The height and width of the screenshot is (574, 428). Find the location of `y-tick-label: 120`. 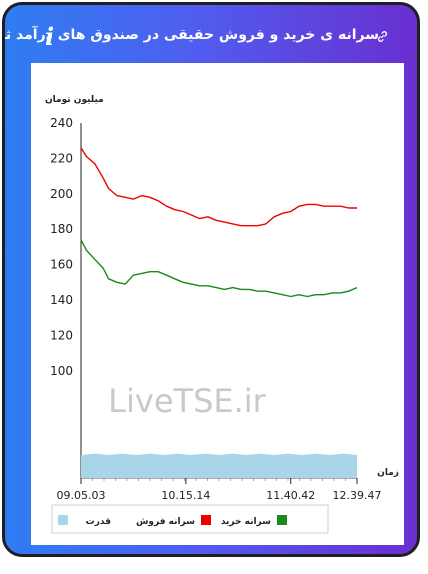

y-tick-label: 120 is located at coordinates (61, 335).